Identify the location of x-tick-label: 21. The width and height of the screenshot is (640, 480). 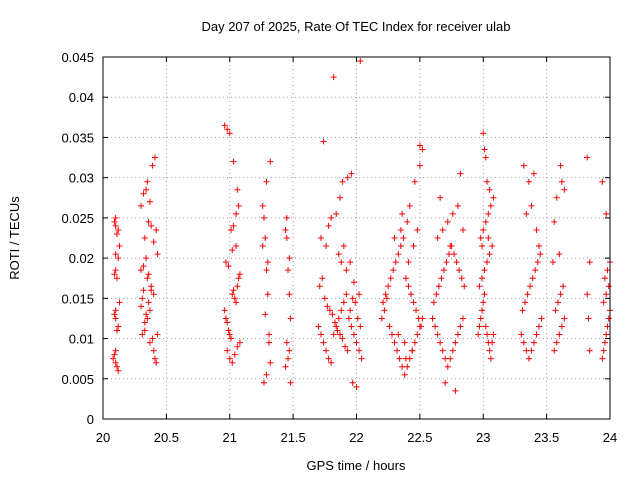
(230, 437).